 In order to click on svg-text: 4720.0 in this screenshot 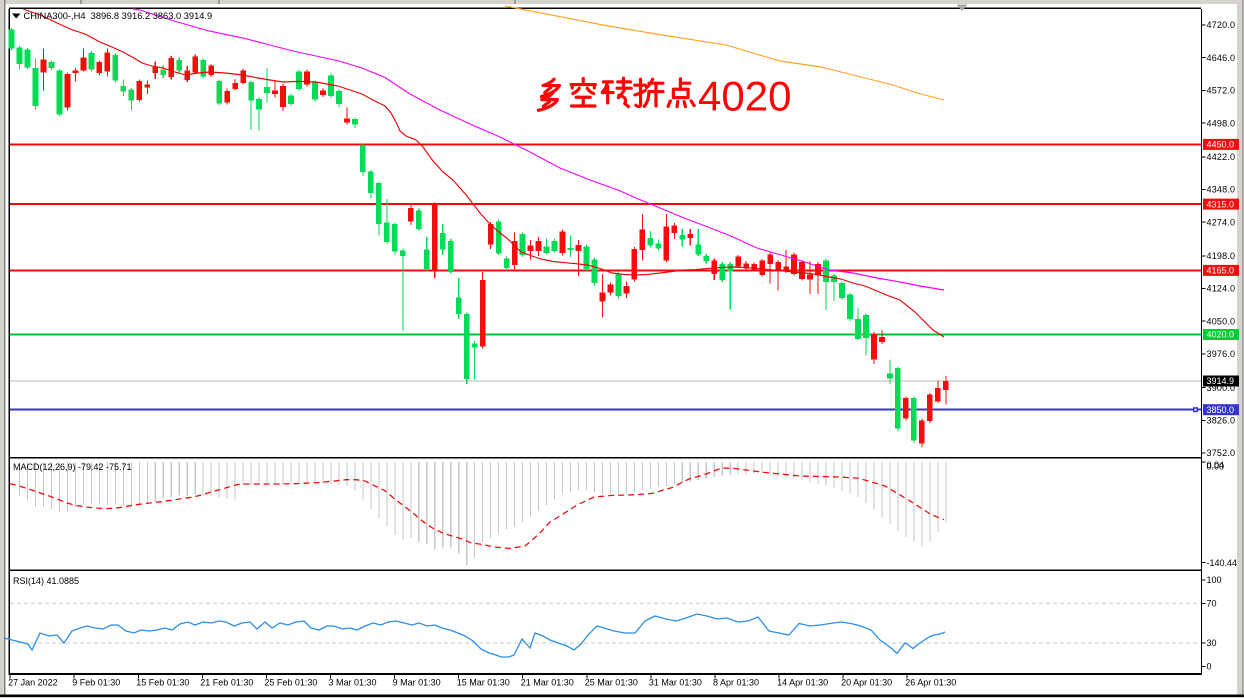, I will do `click(1221, 25)`.